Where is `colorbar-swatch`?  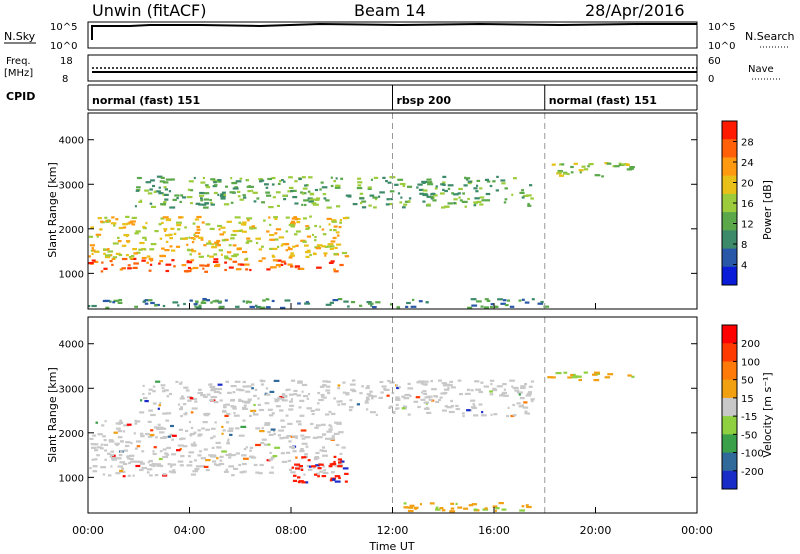
colorbar-swatch is located at coordinates (729, 425).